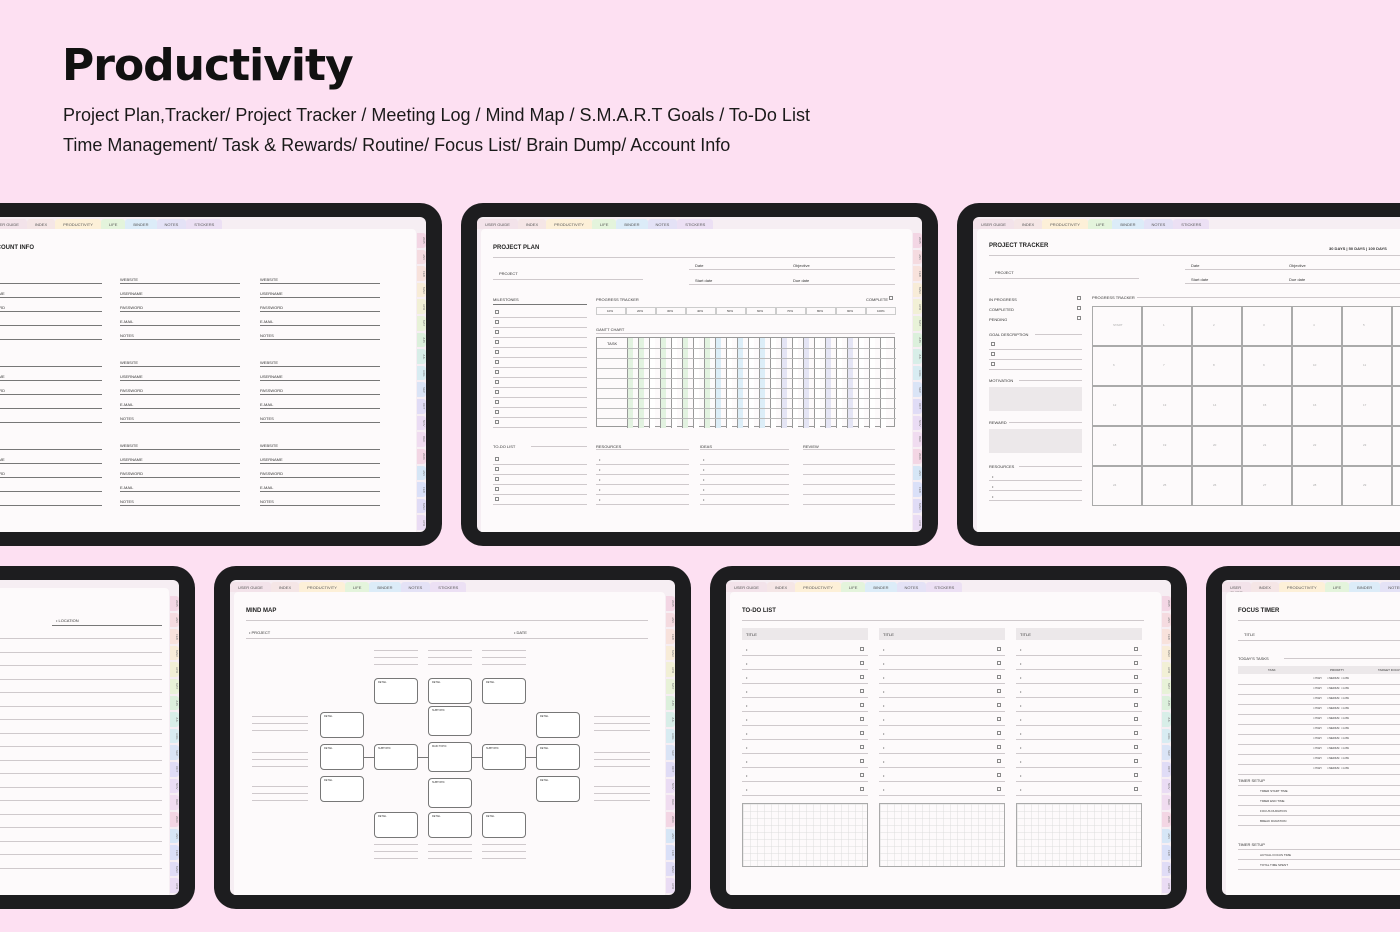 The image size is (1400, 932). What do you see at coordinates (1267, 446) in the screenshot?
I see `tracker-day-cell: 21` at bounding box center [1267, 446].